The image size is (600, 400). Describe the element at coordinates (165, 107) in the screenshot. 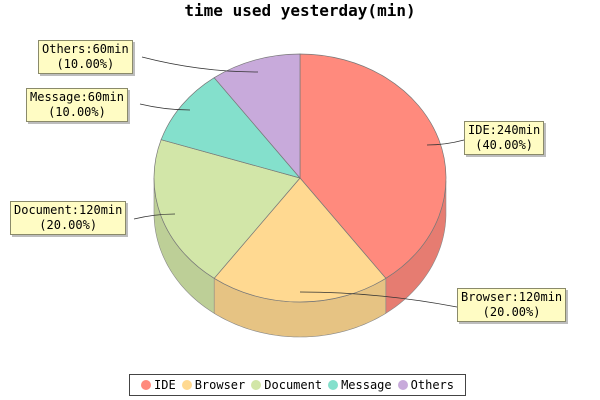

I see `leader-line-message` at that location.